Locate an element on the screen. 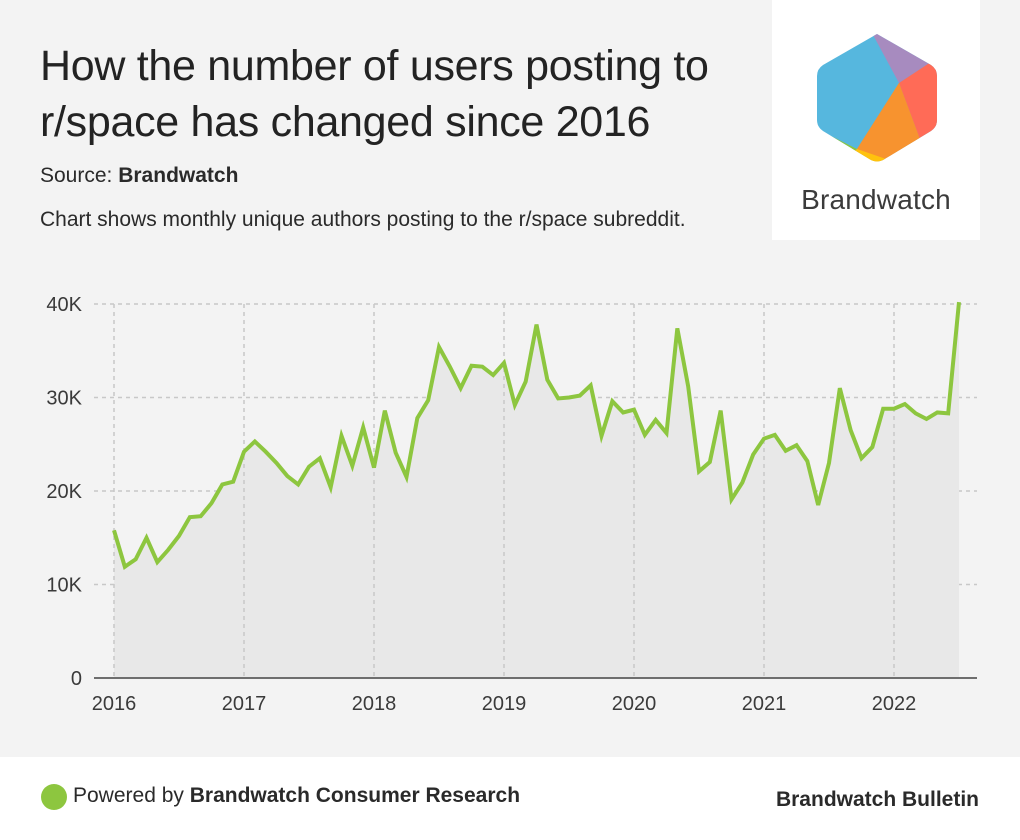  bulletin-label: Brandwatch Bulletin is located at coordinates (877, 799).